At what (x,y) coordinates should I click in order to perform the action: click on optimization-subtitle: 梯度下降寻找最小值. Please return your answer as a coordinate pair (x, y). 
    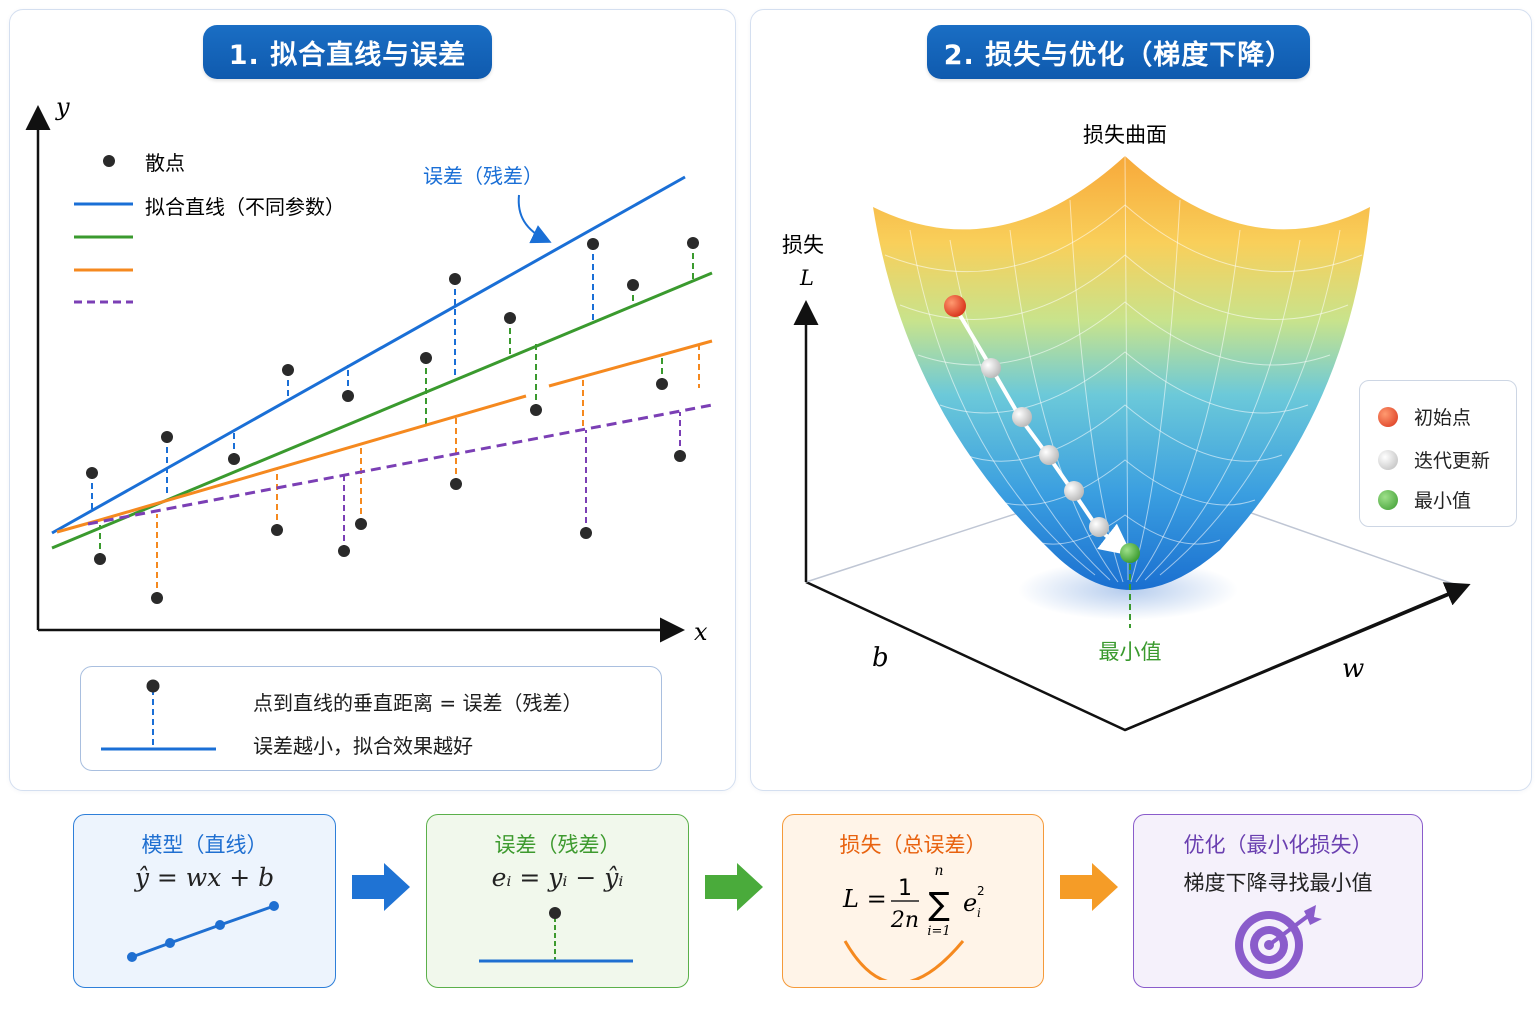
    Looking at the image, I should click on (1278, 883).